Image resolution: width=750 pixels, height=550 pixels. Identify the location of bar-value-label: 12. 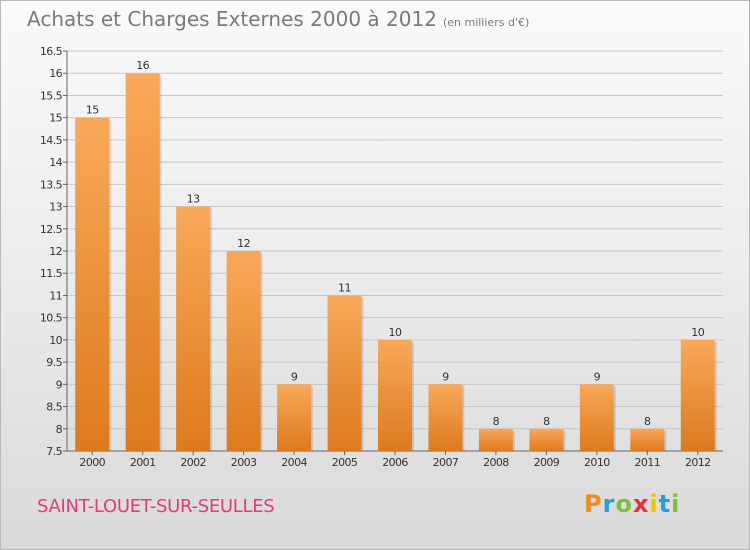
(243, 243).